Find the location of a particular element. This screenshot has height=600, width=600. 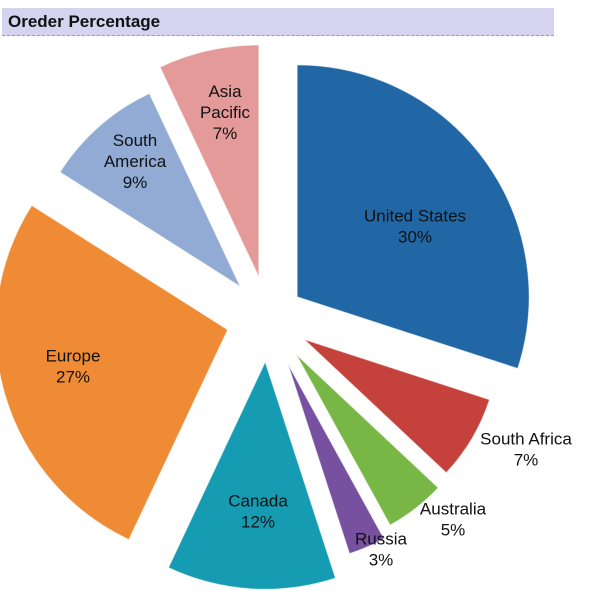

slice-south-africa is located at coordinates (397, 406).